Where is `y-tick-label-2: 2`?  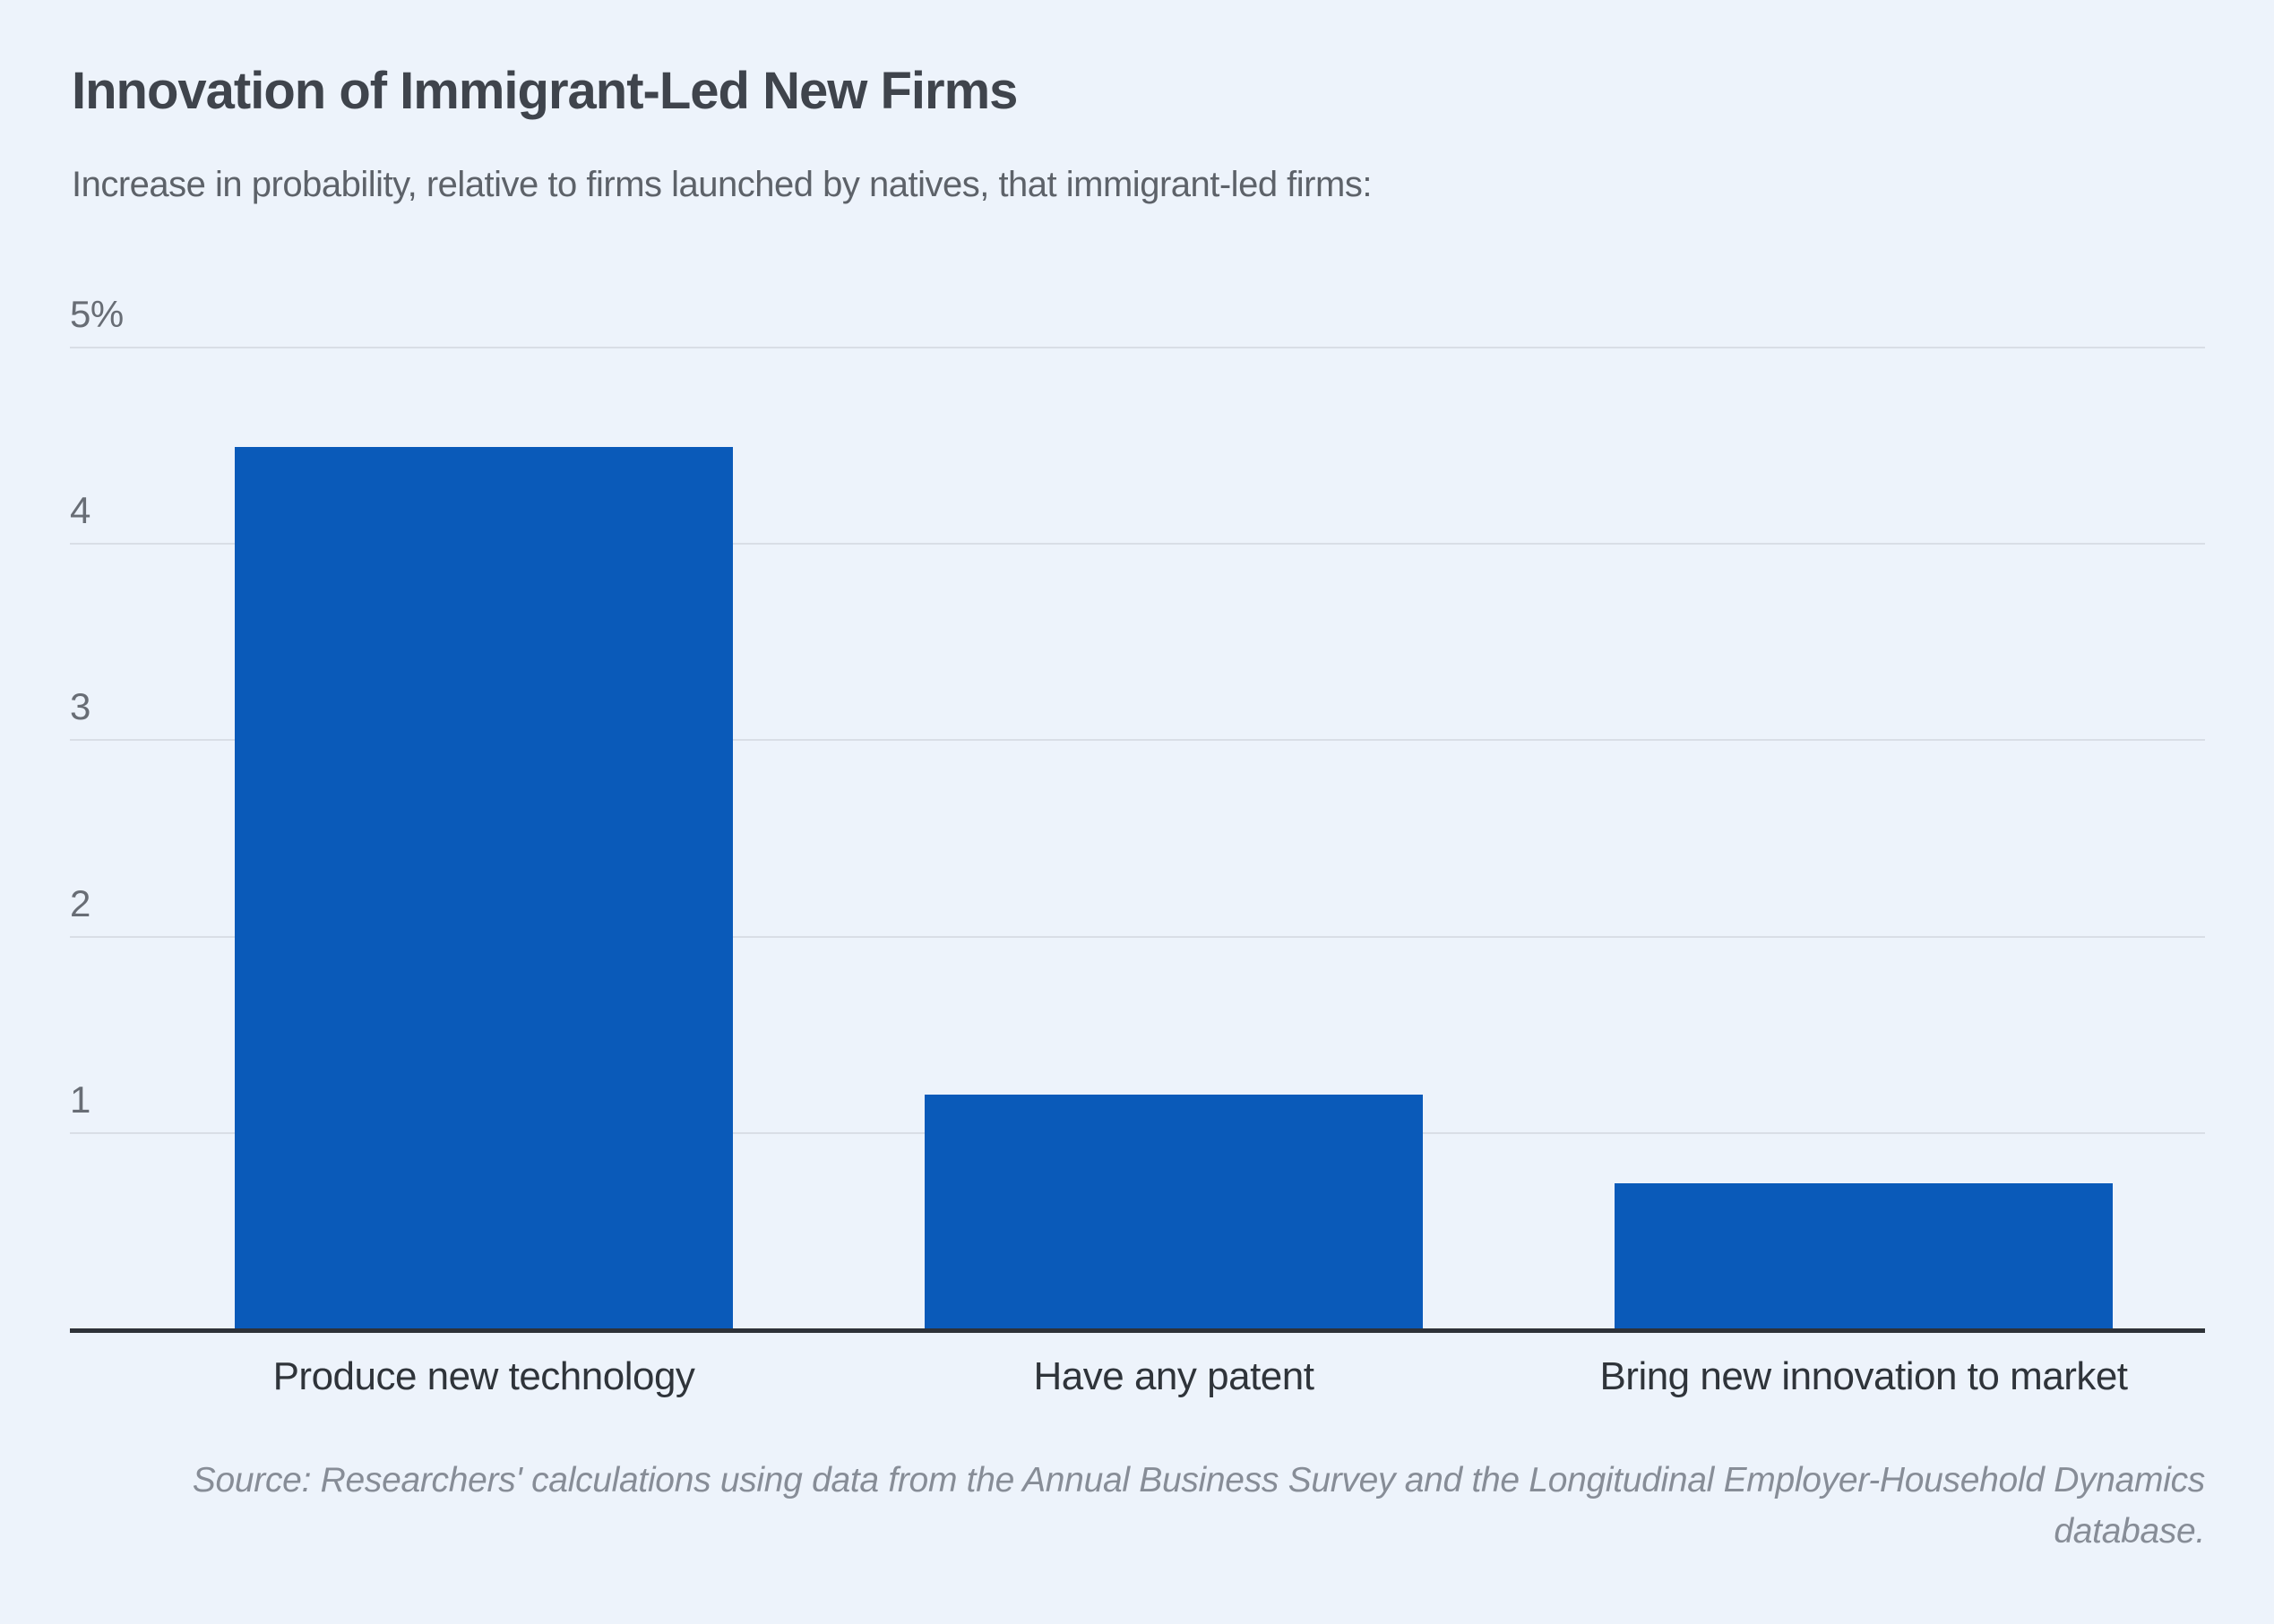
y-tick-label-2: 2 is located at coordinates (80, 902).